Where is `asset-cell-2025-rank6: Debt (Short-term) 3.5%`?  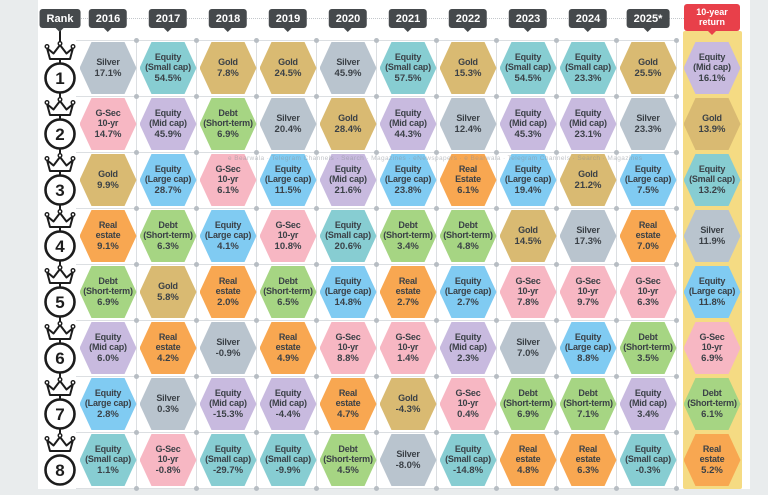
asset-cell-2025-rank6: Debt (Short-term) 3.5% is located at coordinates (648, 348).